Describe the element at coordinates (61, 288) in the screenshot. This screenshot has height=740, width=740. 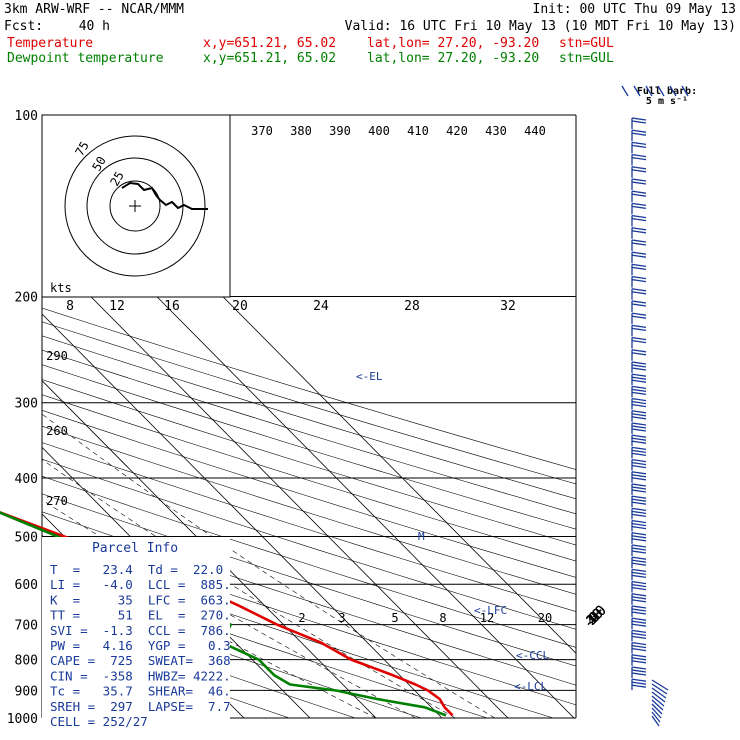
I see `hodograph-unit: kts` at that location.